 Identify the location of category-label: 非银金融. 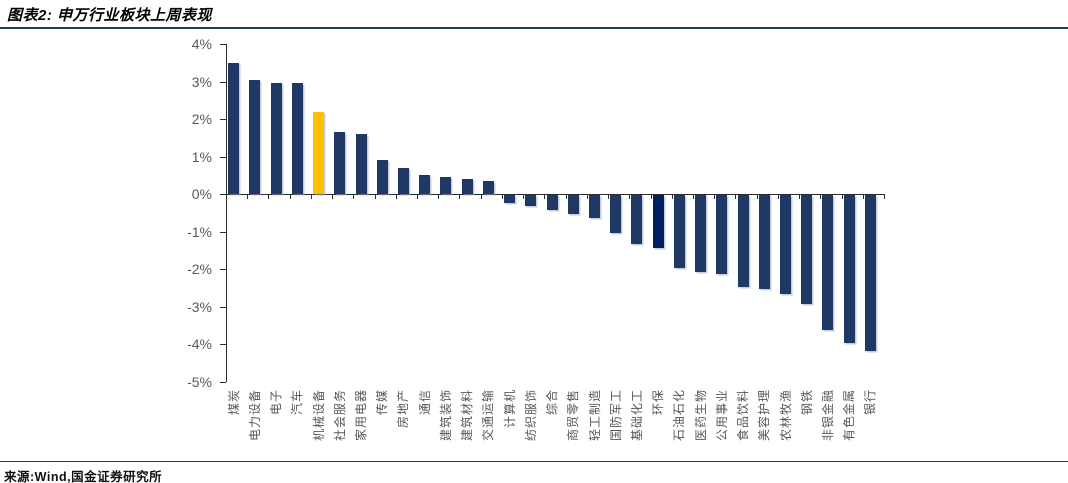
(828, 414).